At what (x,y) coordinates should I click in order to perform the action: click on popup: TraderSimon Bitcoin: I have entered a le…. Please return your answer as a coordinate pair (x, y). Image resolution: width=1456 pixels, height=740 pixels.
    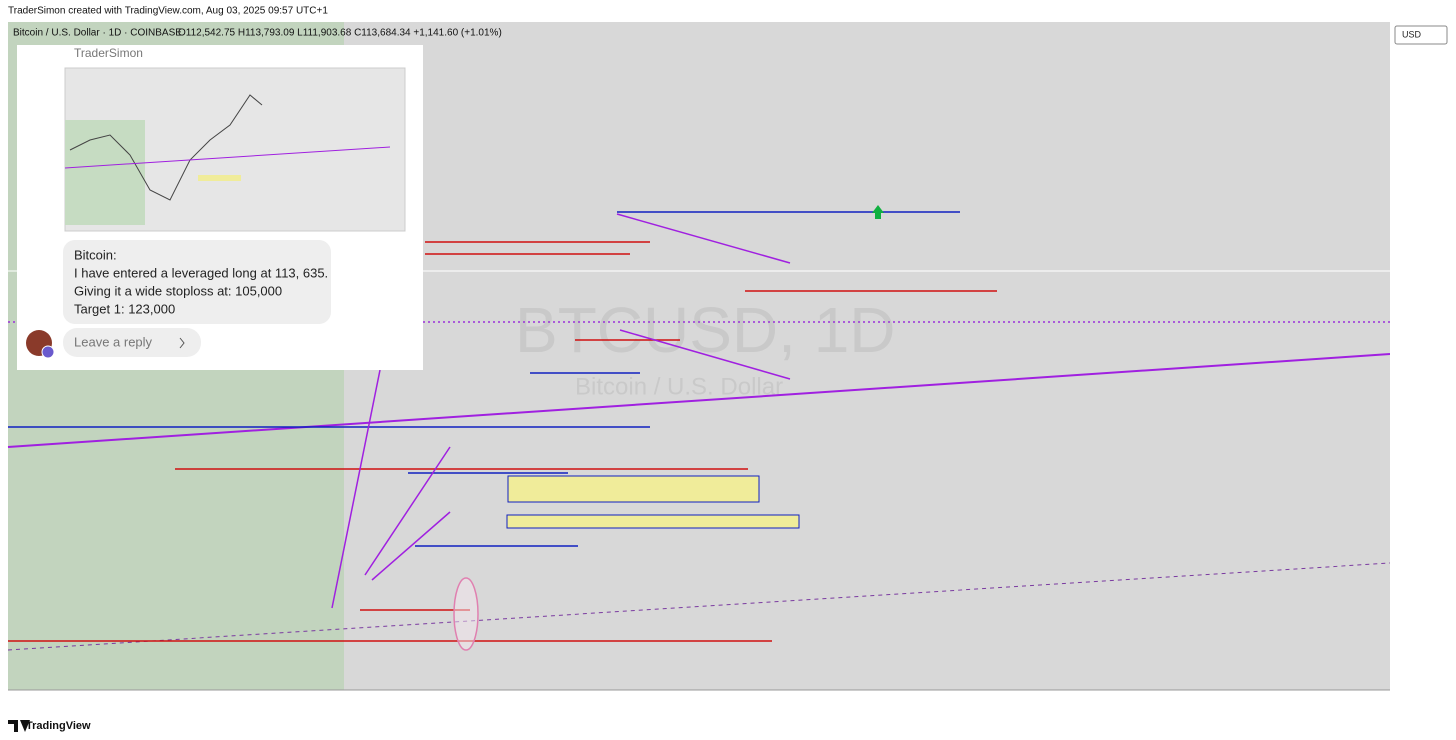
    Looking at the image, I should click on (220, 207).